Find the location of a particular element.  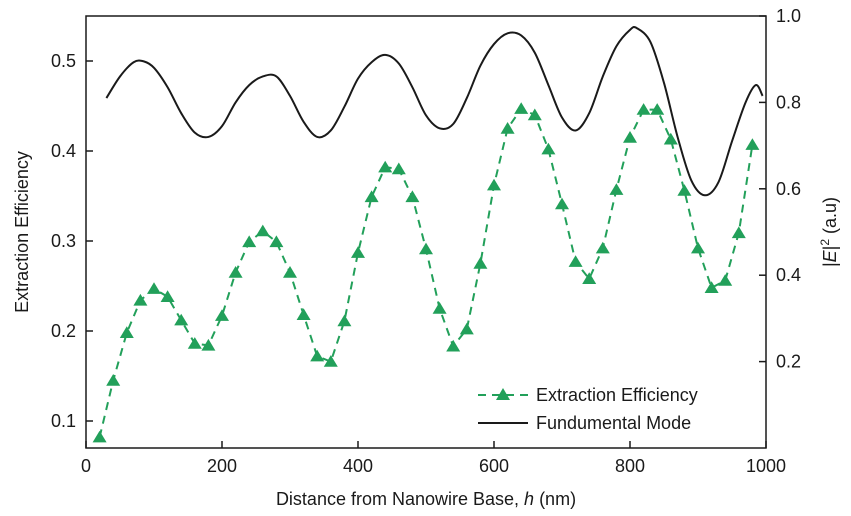

y-right-tick-label: 0.4 is located at coordinates (788, 275).